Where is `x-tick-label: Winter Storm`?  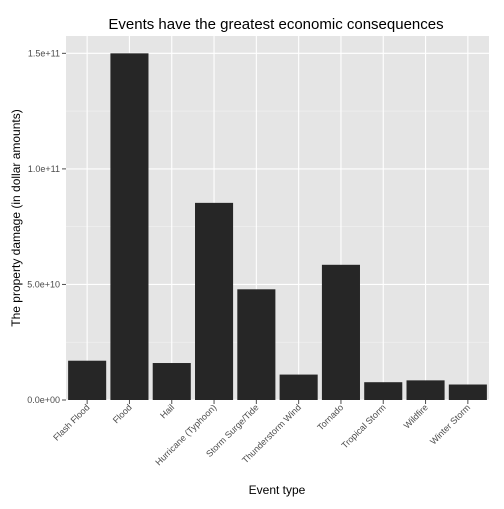 x-tick-label: Winter Storm is located at coordinates (450, 424).